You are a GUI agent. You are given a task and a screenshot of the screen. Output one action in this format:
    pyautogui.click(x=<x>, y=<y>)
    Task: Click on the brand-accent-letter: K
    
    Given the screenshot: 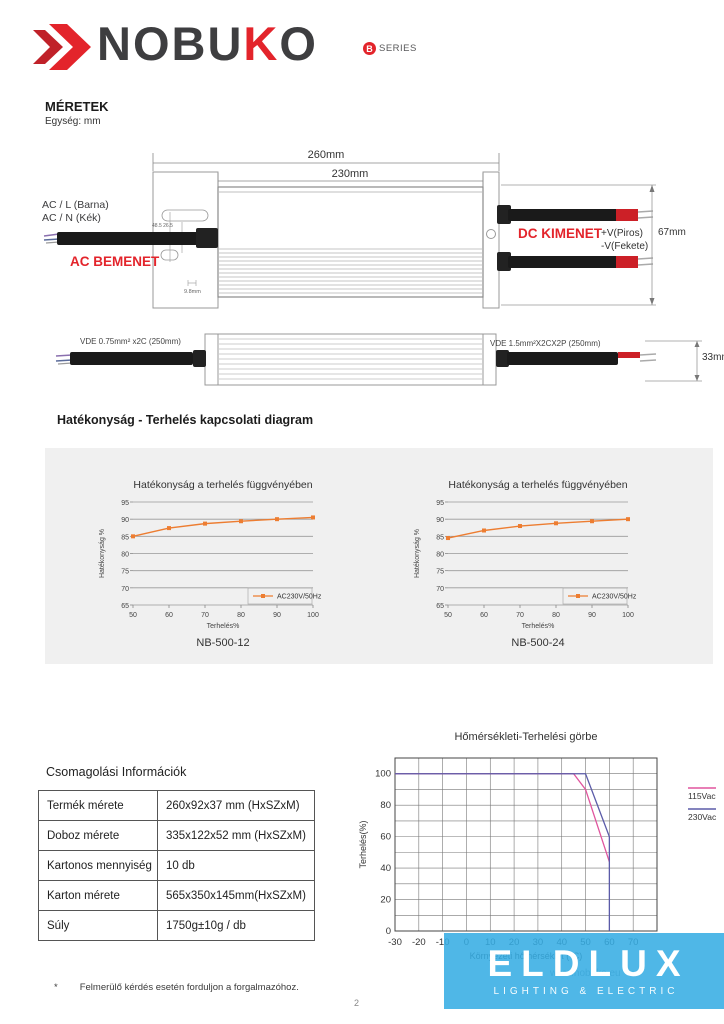 What is the action you would take?
    pyautogui.click(x=261, y=43)
    